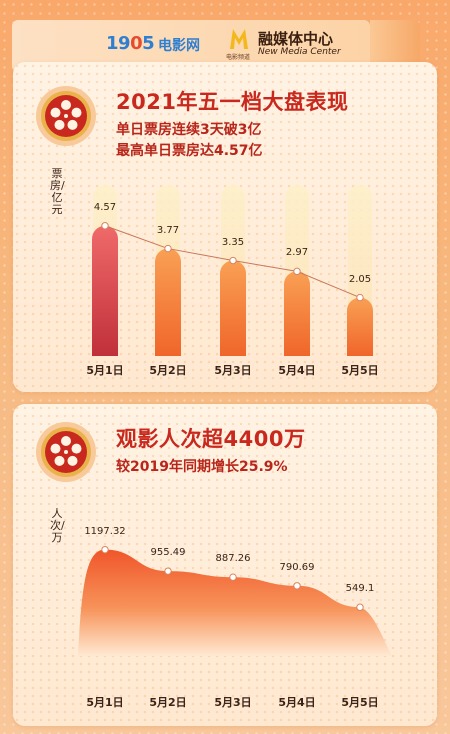 Image resolution: width=450 pixels, height=734 pixels. I want to click on chart1-subtitle-2: 最高单日票房达4.57亿, so click(189, 151).